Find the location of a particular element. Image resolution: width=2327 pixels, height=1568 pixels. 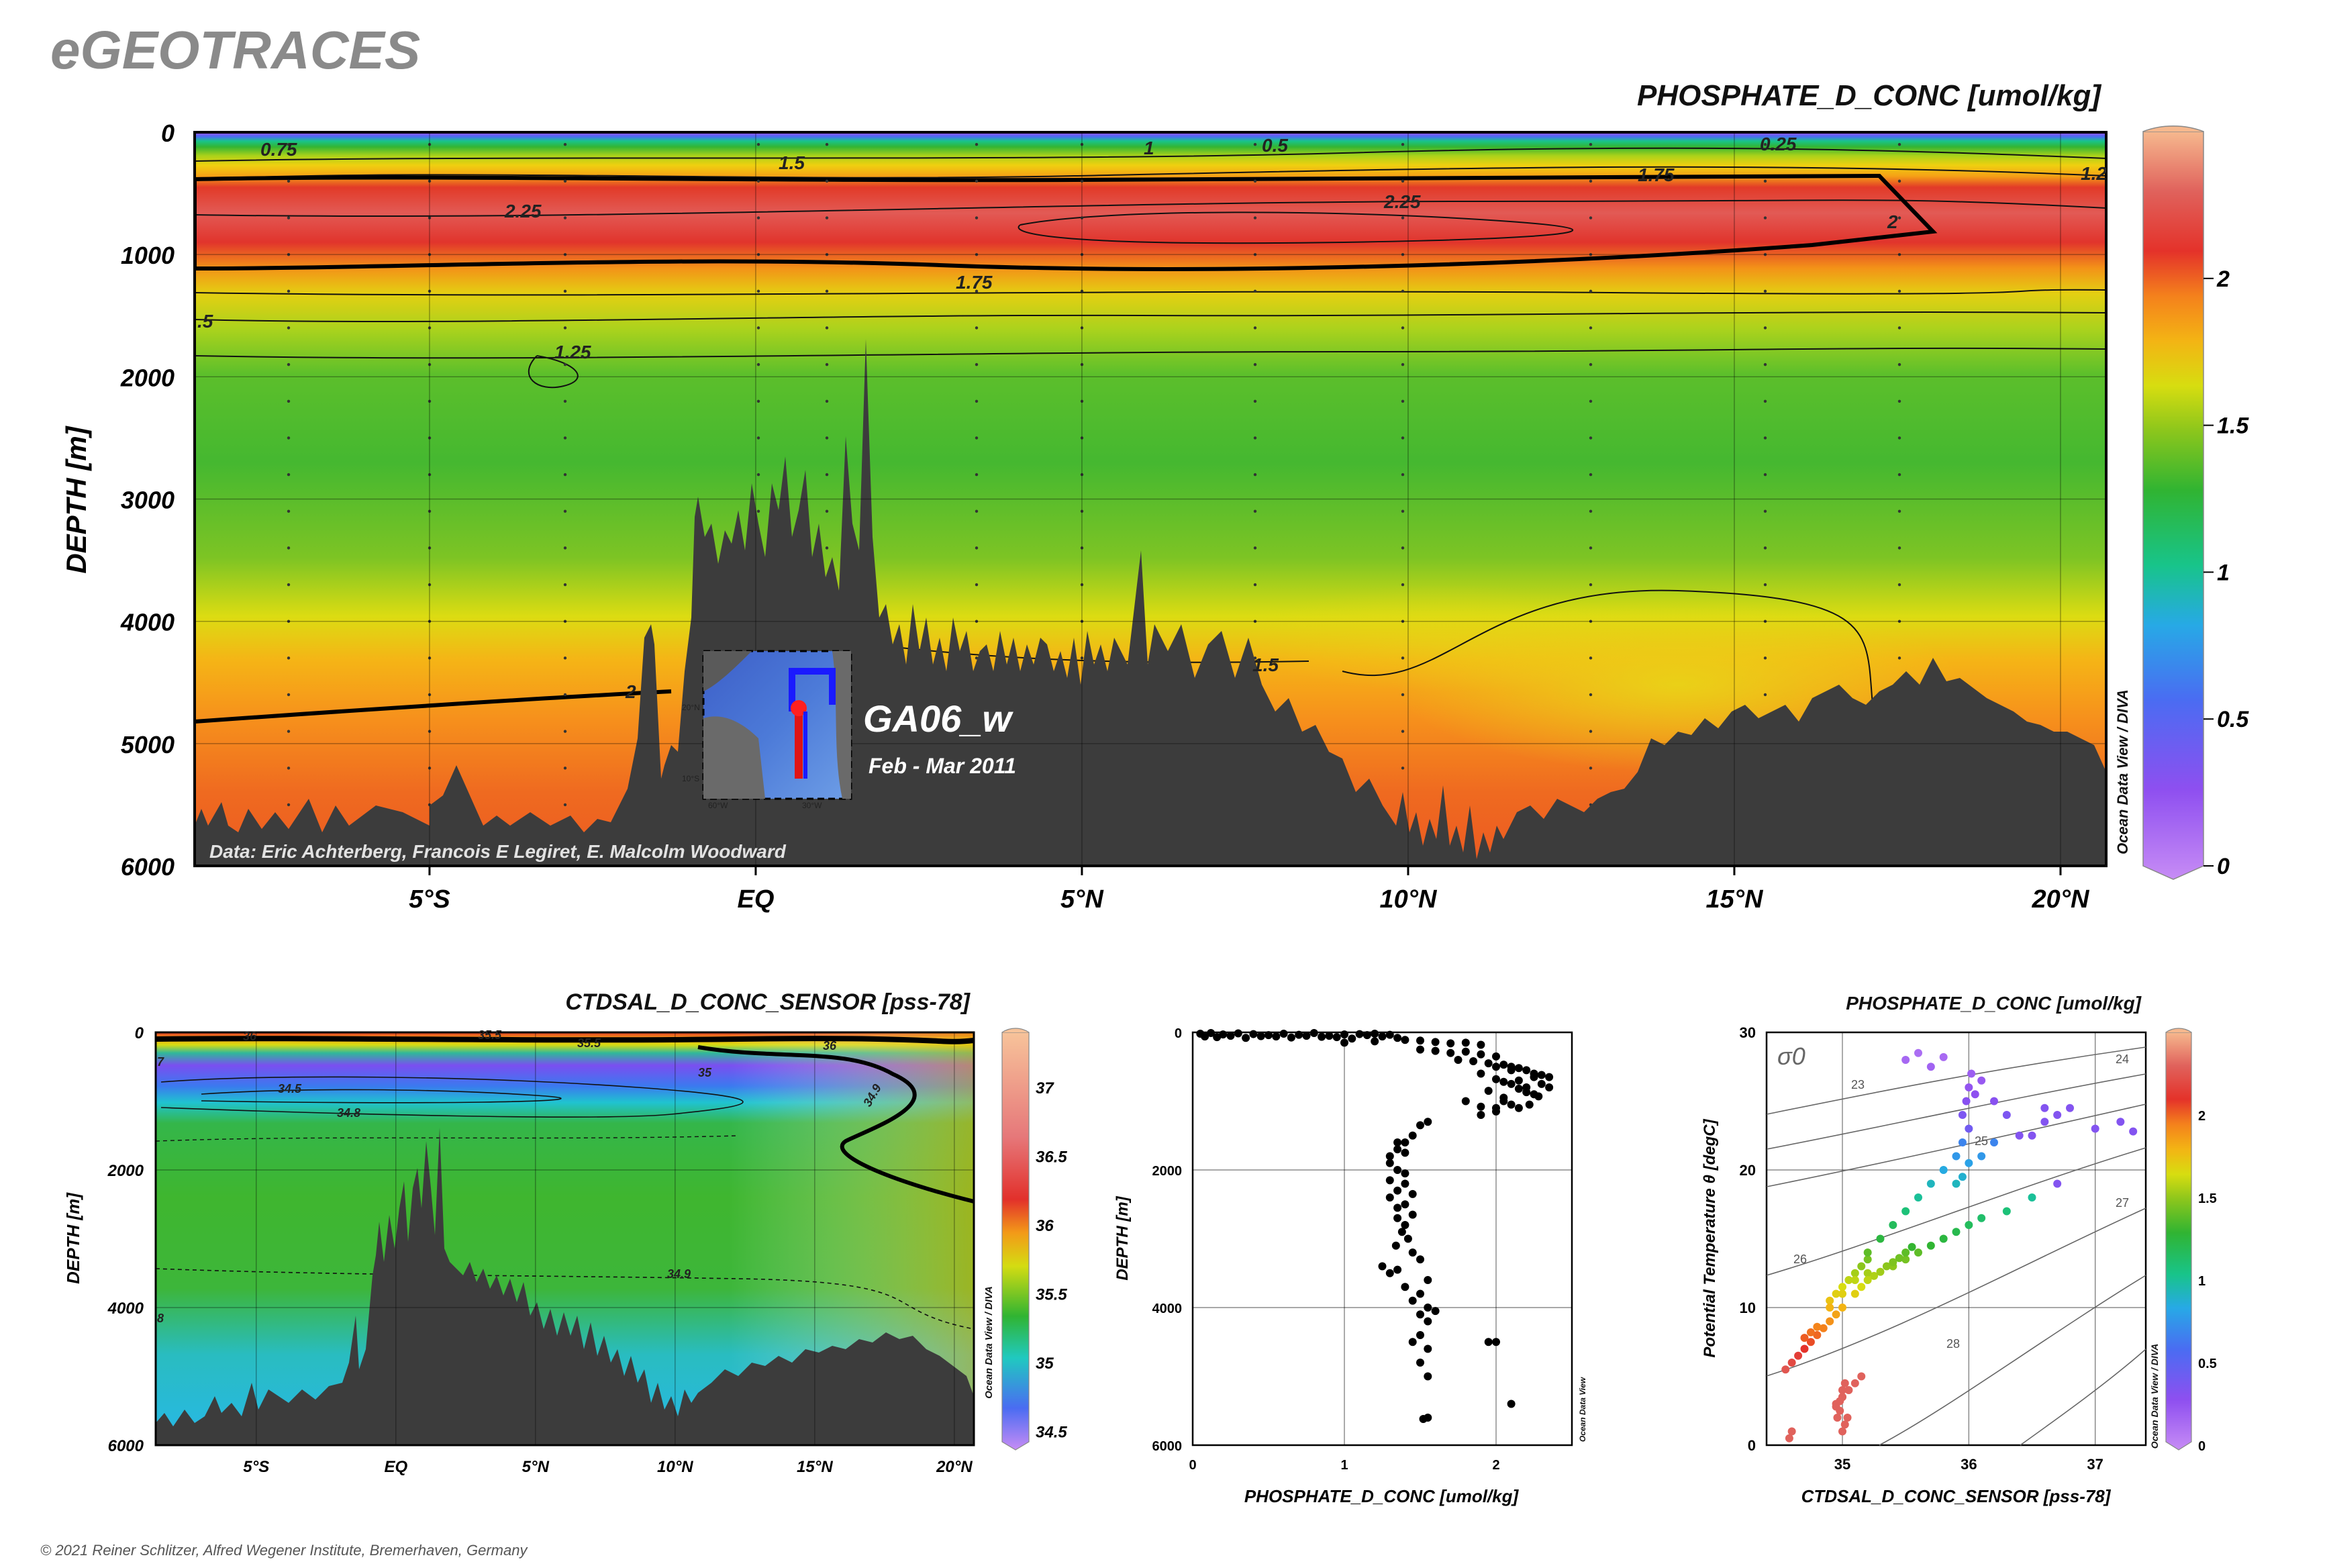

svg-text: 34.9 is located at coordinates (679, 1274).